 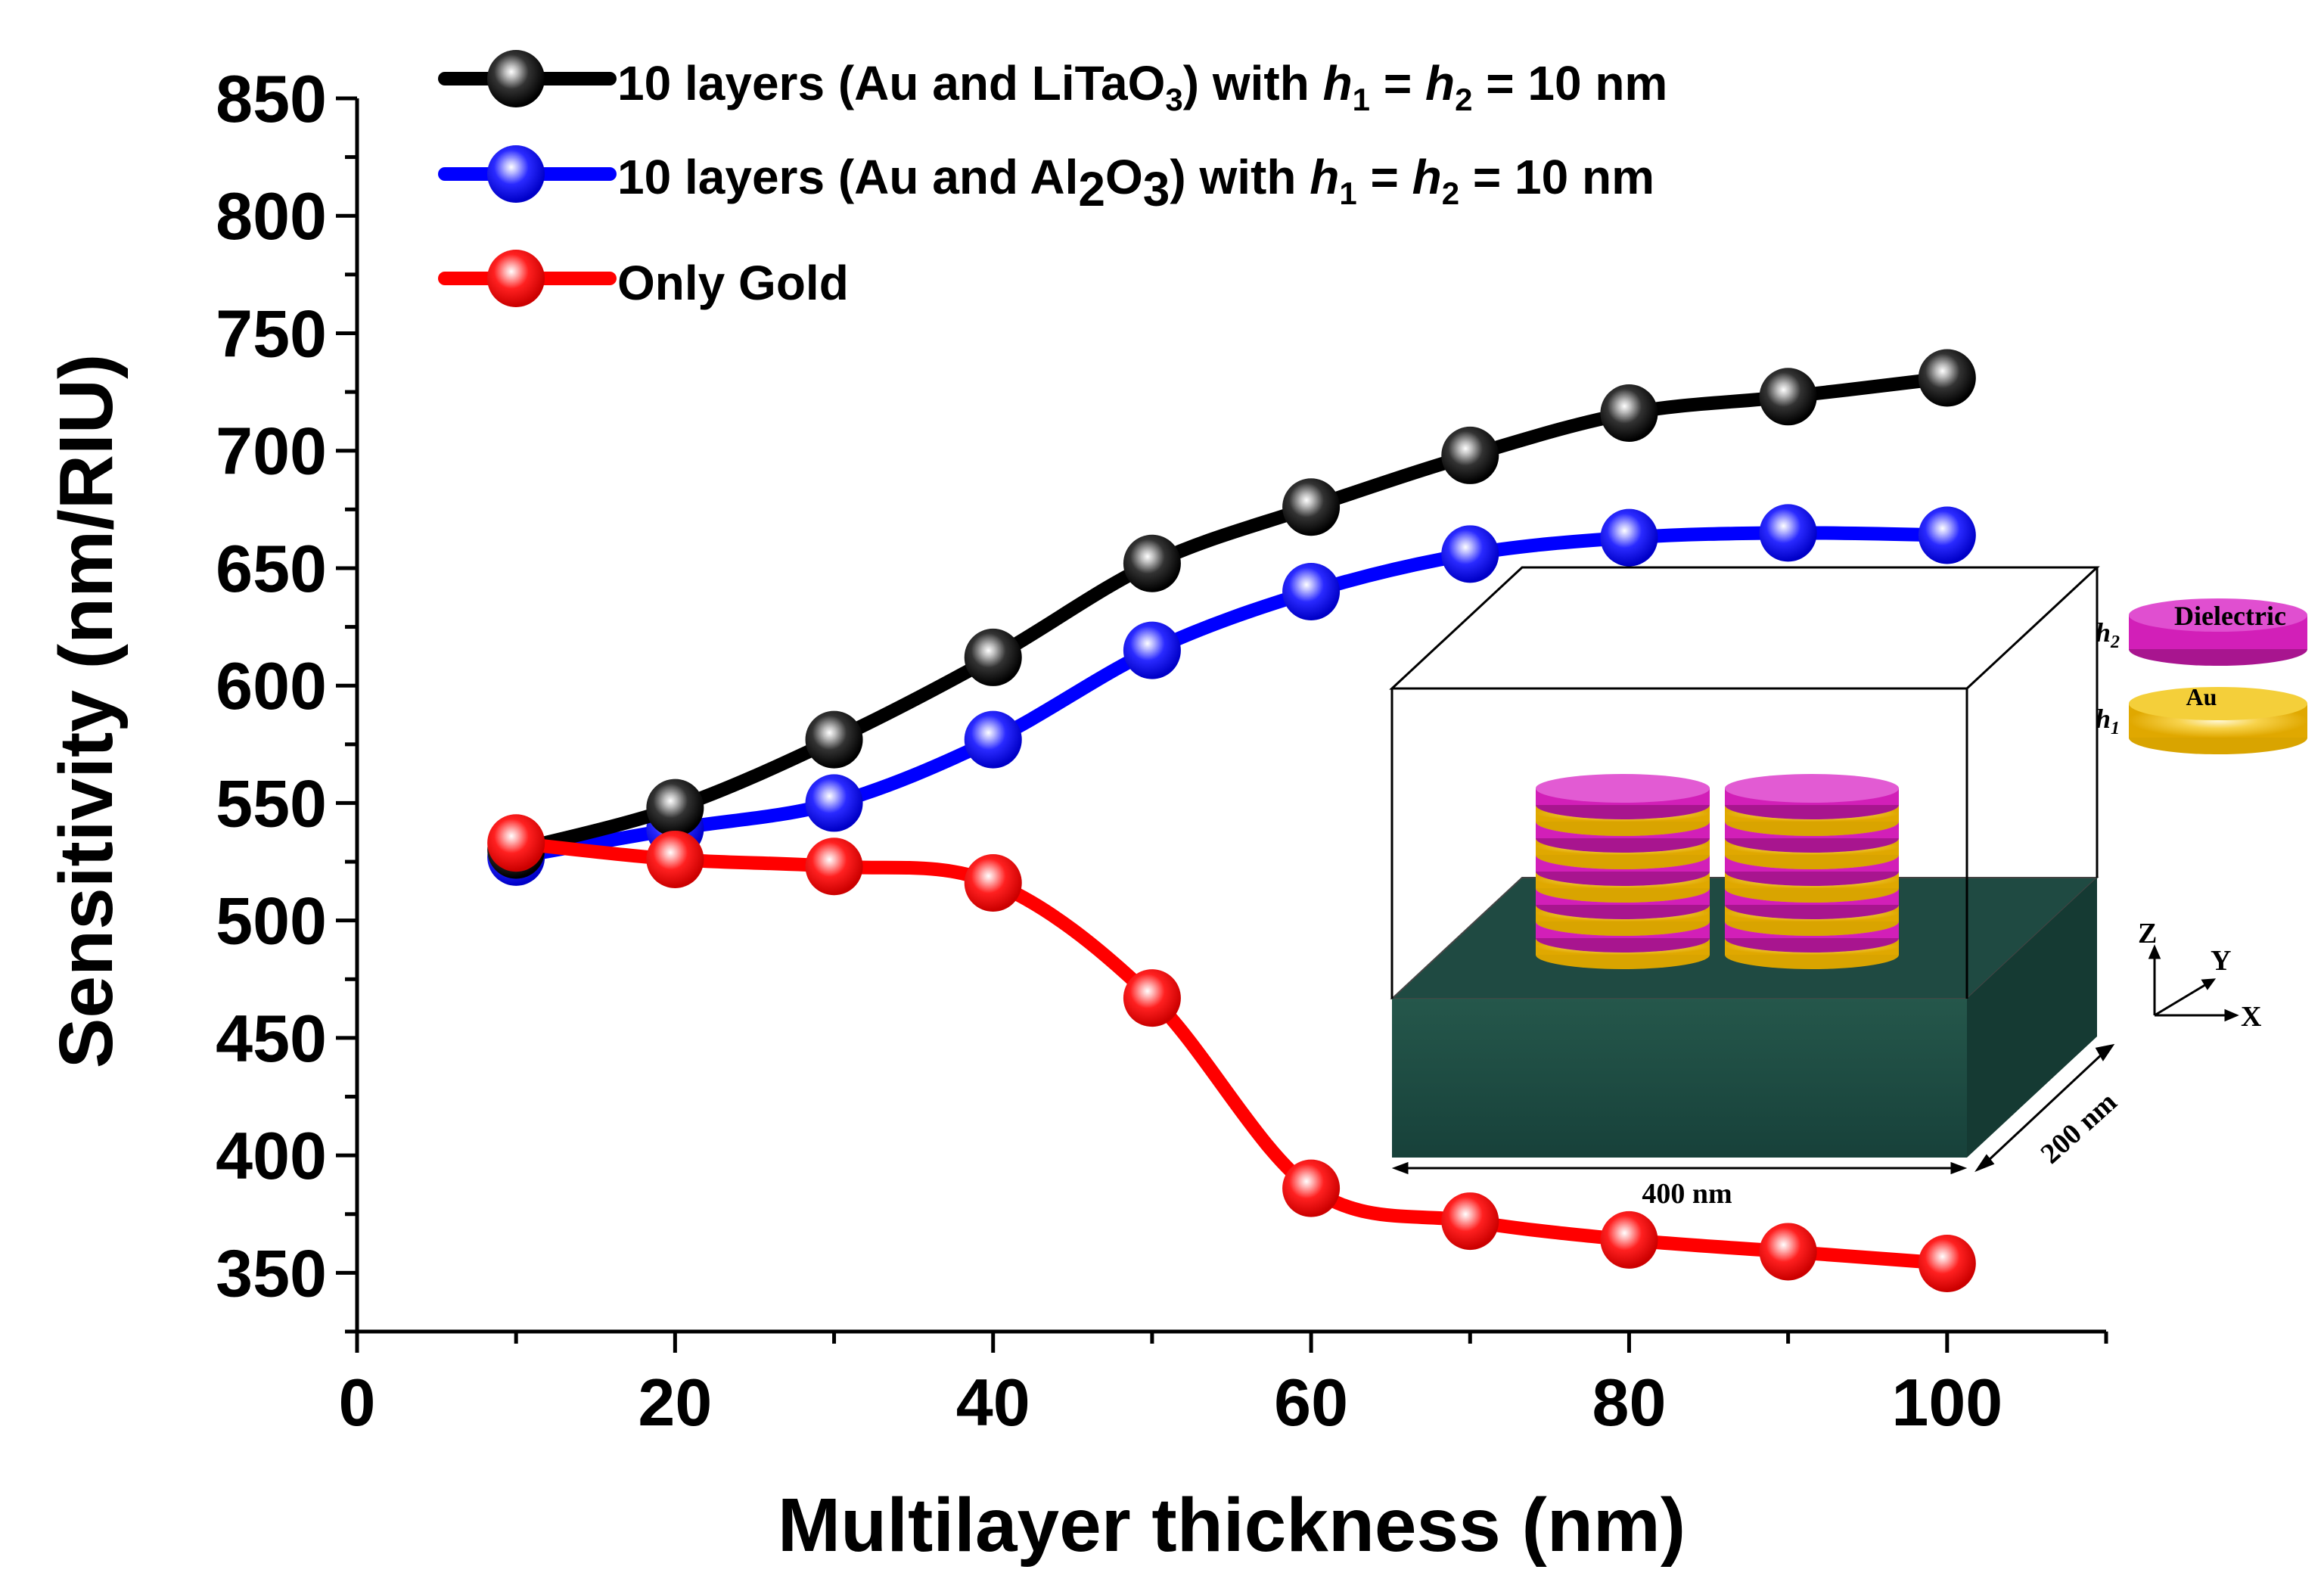 I want to click on h1-key-label: h1, so click(x=2108, y=721).